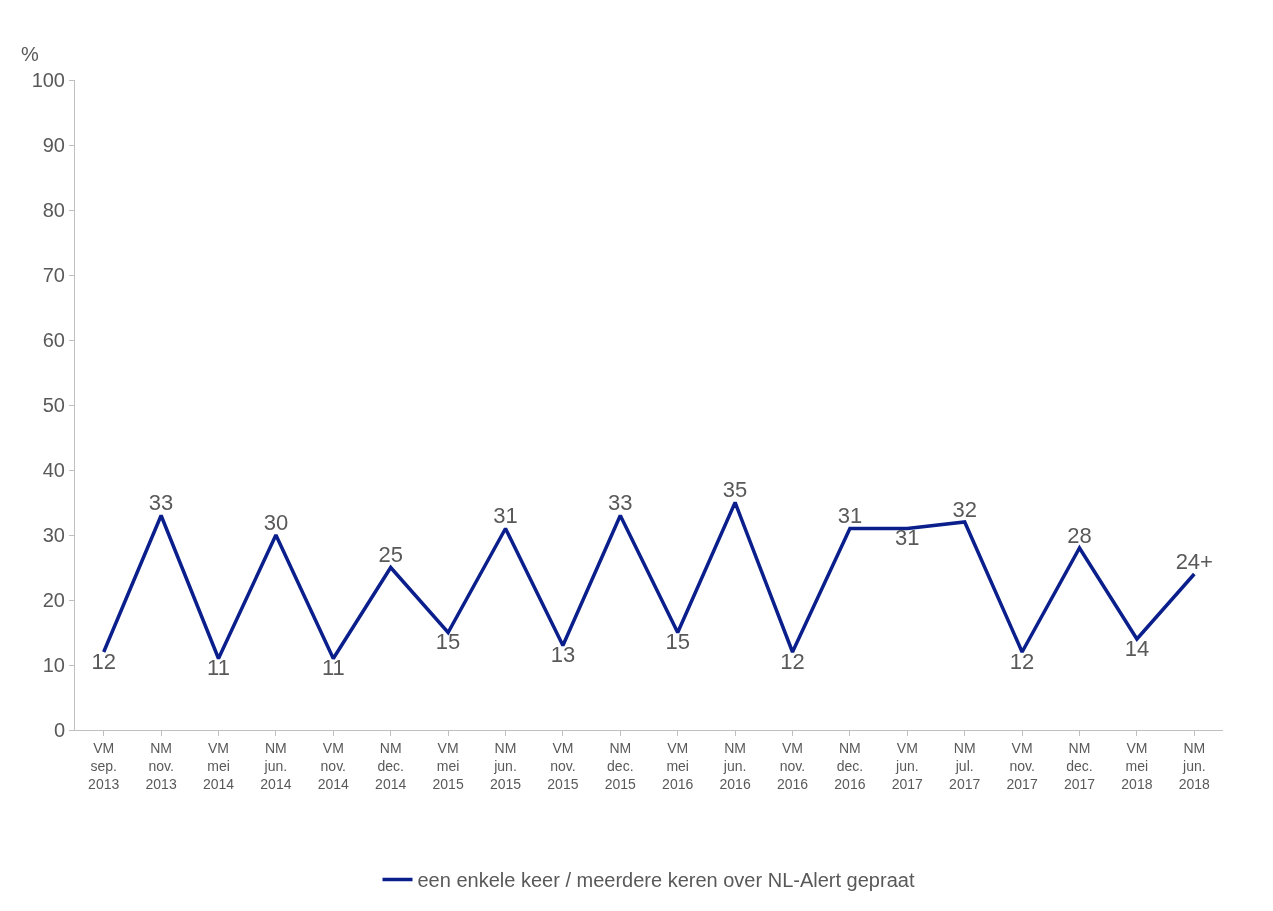 This screenshot has height=911, width=1273. I want to click on x-tick-label: NM jul. 2017, so click(965, 766).